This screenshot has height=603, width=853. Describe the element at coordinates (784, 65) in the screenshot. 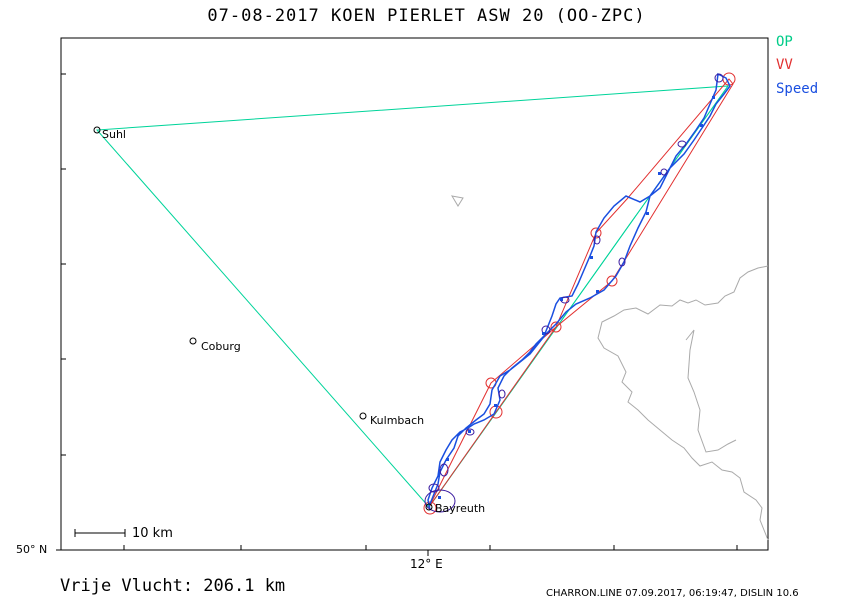

I see `legend-vv: VV` at that location.